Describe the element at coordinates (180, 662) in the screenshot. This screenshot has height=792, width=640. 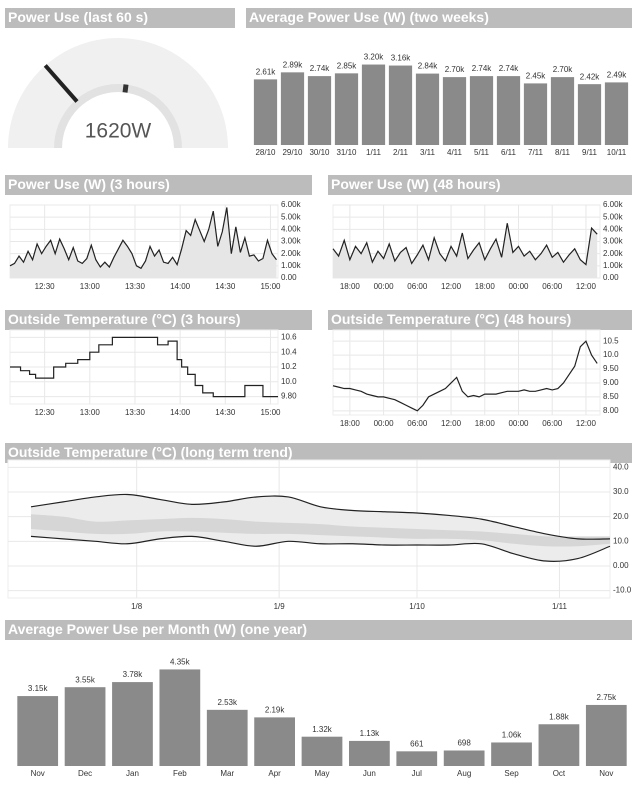
I see `value-label: 4.35k` at that location.